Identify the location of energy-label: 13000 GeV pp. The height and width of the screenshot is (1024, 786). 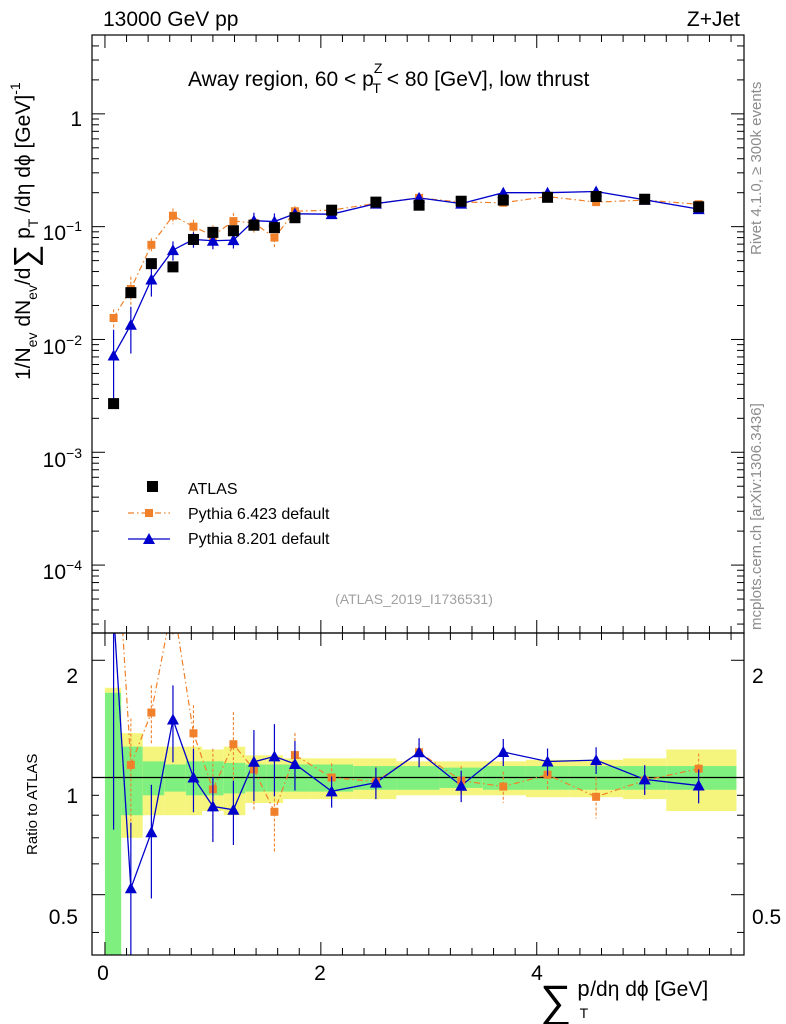
(170, 19).